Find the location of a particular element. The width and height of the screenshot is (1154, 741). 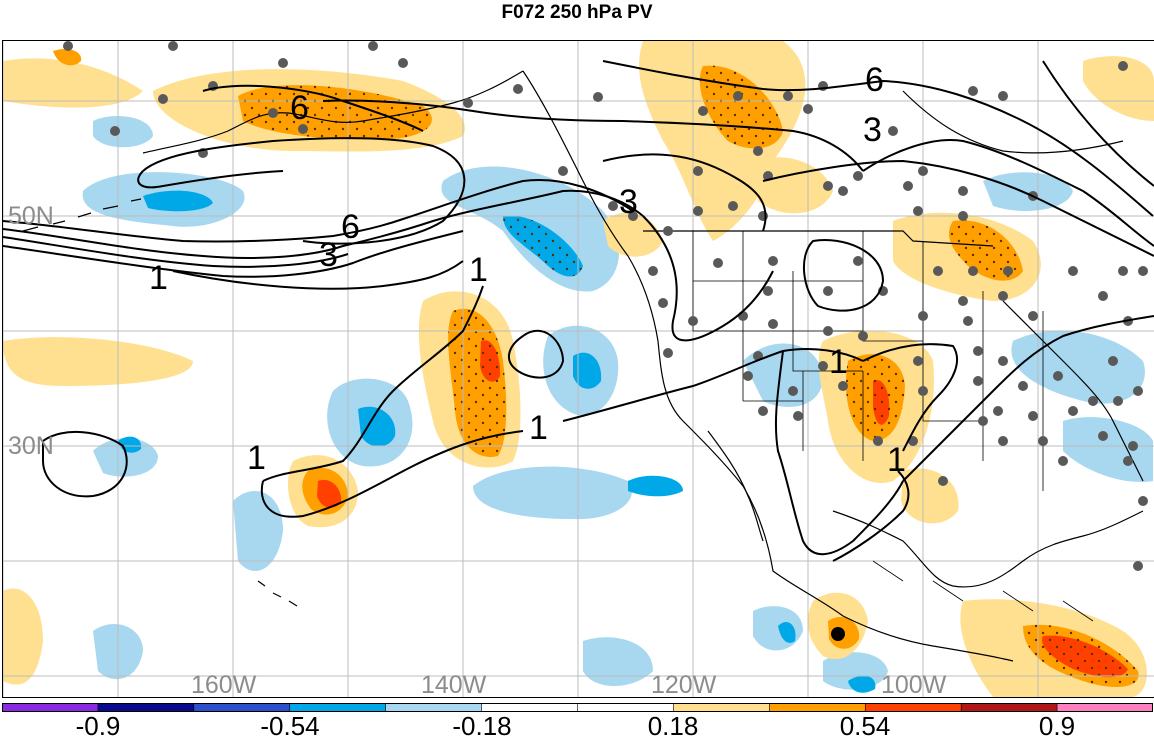

latitude-labels: 50N 30N is located at coordinates (31, 331).